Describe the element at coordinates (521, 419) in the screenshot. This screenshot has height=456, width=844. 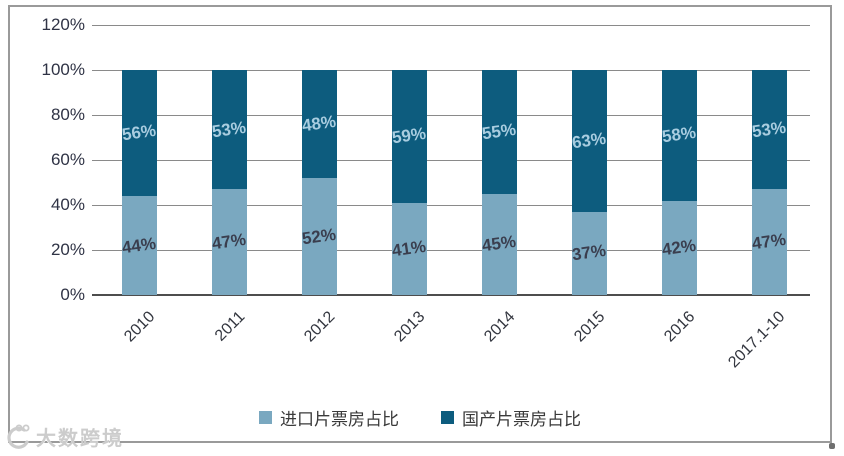
I see `legend-label: 国产片票房占比` at that location.